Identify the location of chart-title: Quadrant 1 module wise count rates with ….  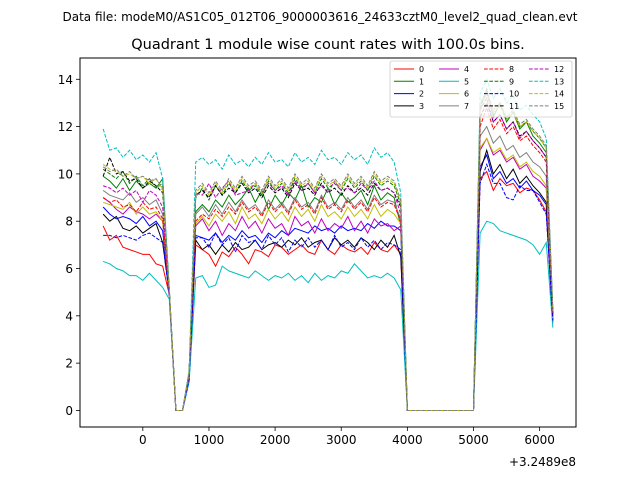
(328, 45).